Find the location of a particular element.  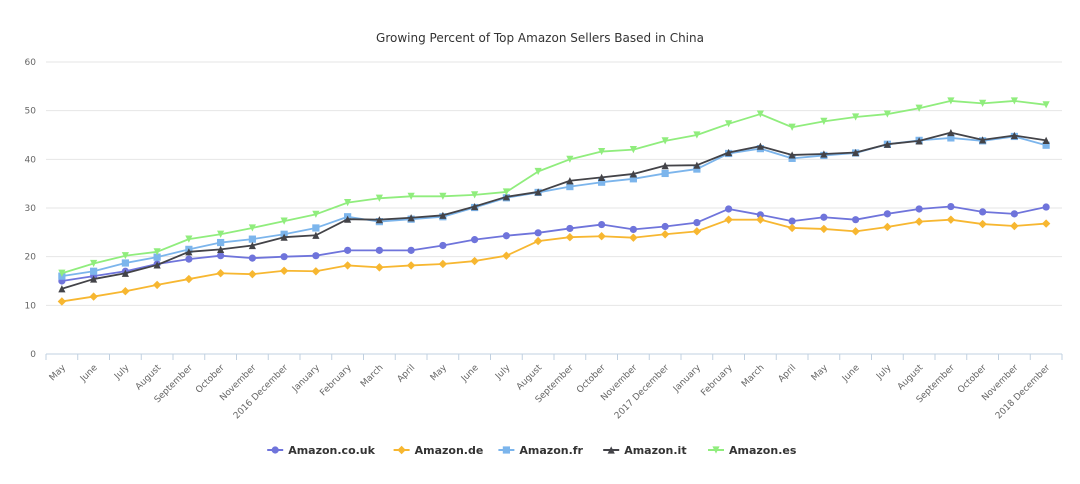

x-tick-label: October is located at coordinates (972, 379).